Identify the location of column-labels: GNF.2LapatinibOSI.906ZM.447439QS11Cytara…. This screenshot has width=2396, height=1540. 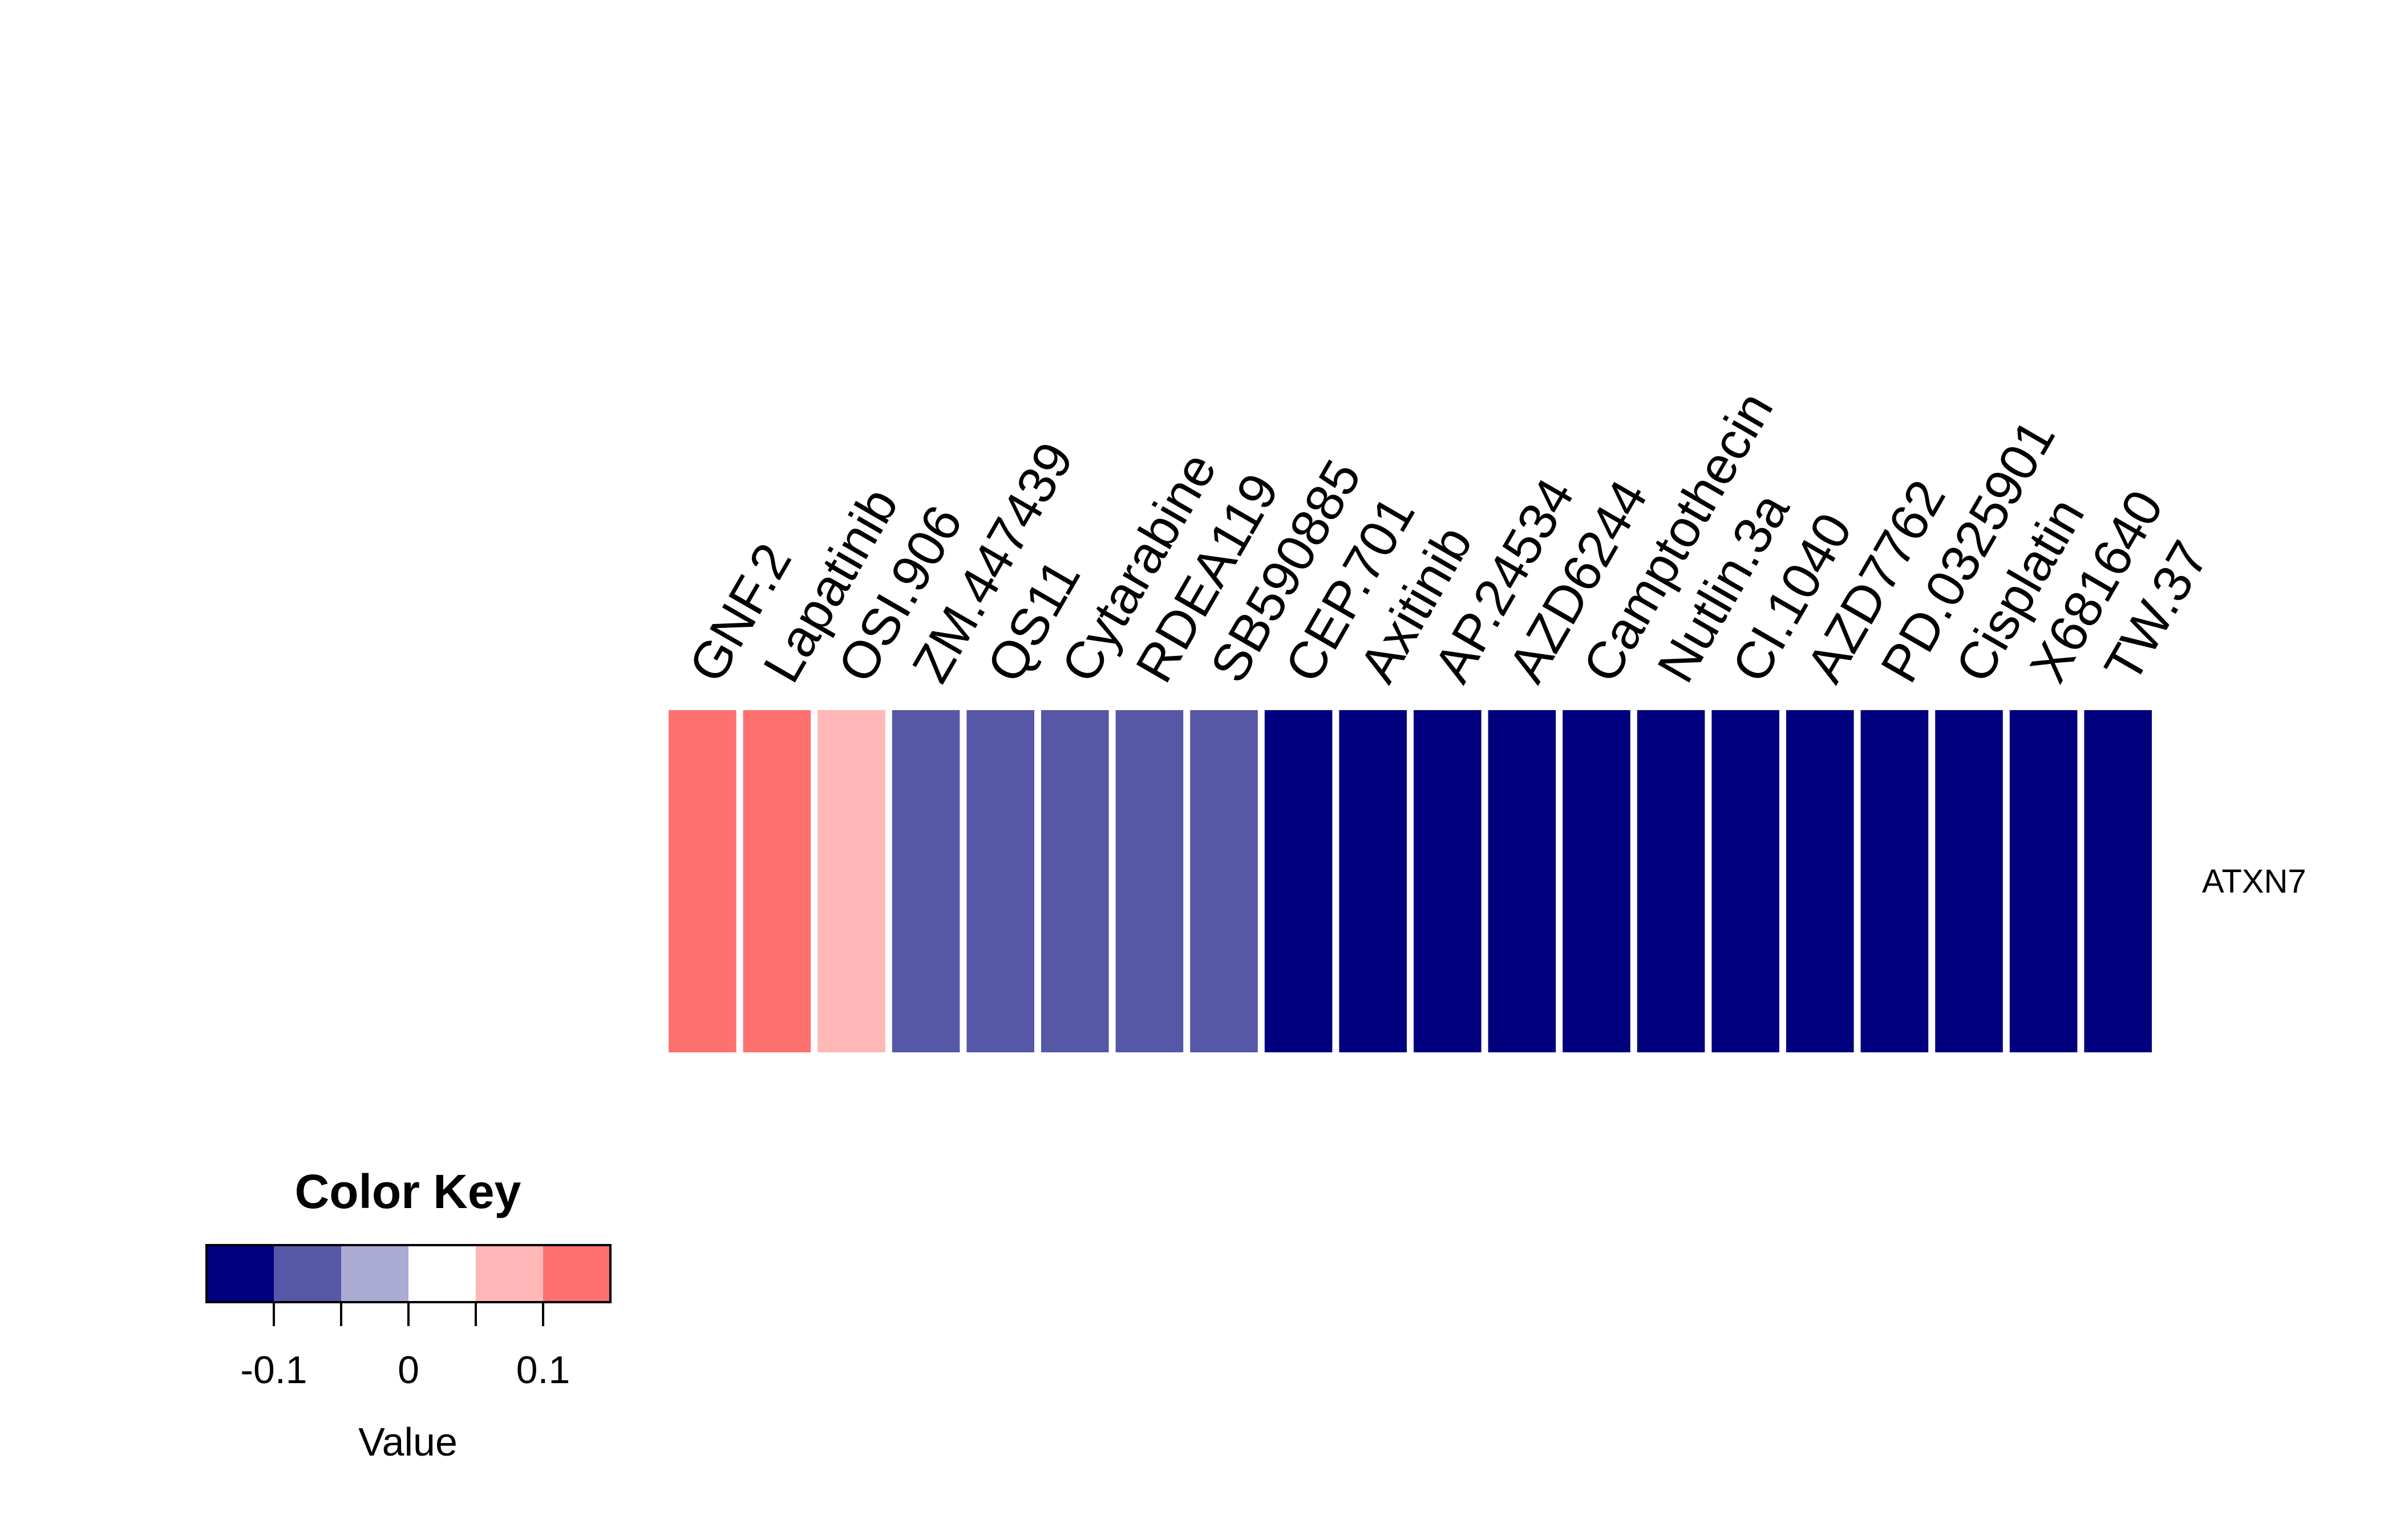
(1449, 537).